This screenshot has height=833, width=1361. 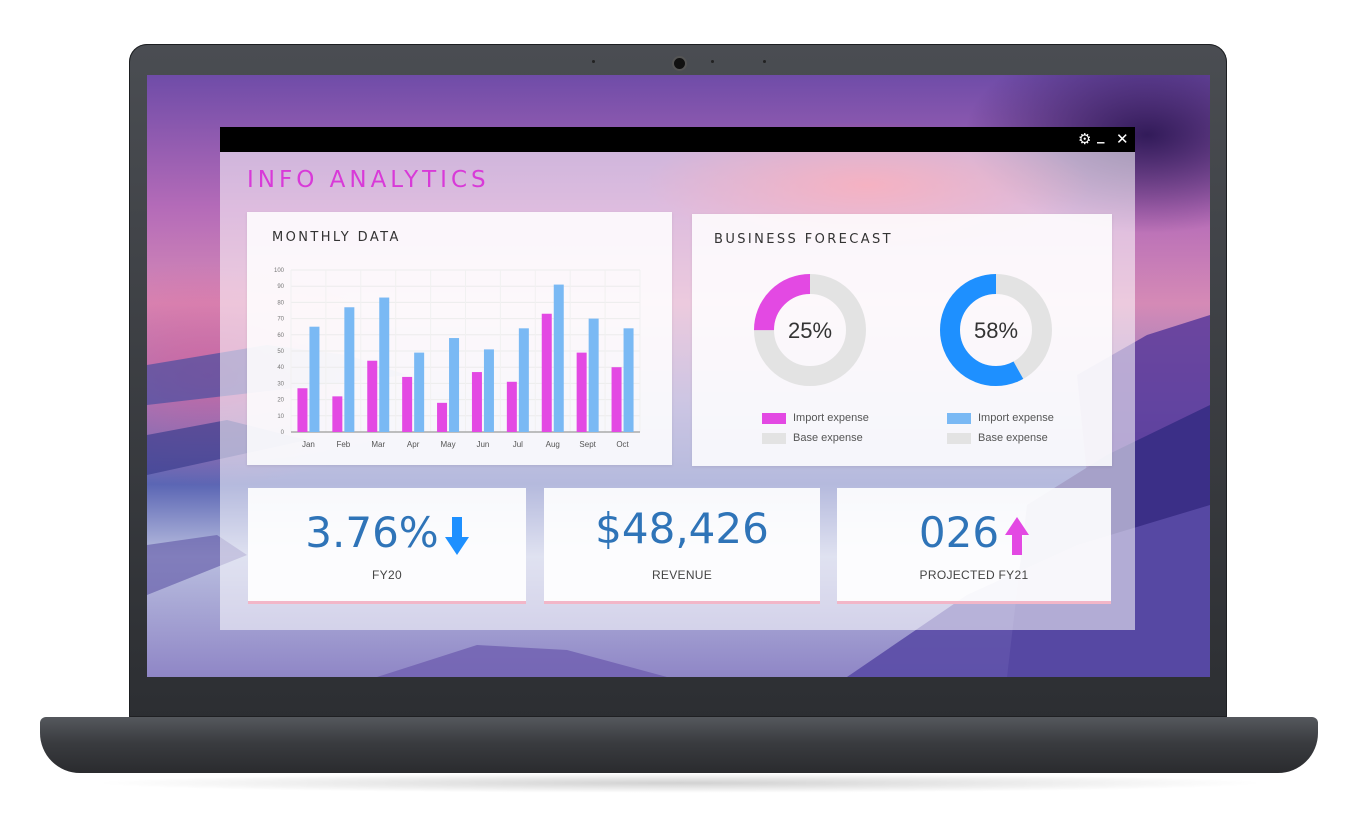 I want to click on x-tick-label: Jan, so click(x=308, y=444).